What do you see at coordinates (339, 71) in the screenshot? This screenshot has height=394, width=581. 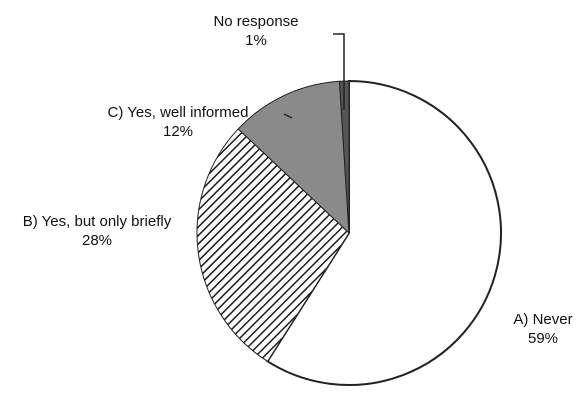 I see `leader-no-response` at bounding box center [339, 71].